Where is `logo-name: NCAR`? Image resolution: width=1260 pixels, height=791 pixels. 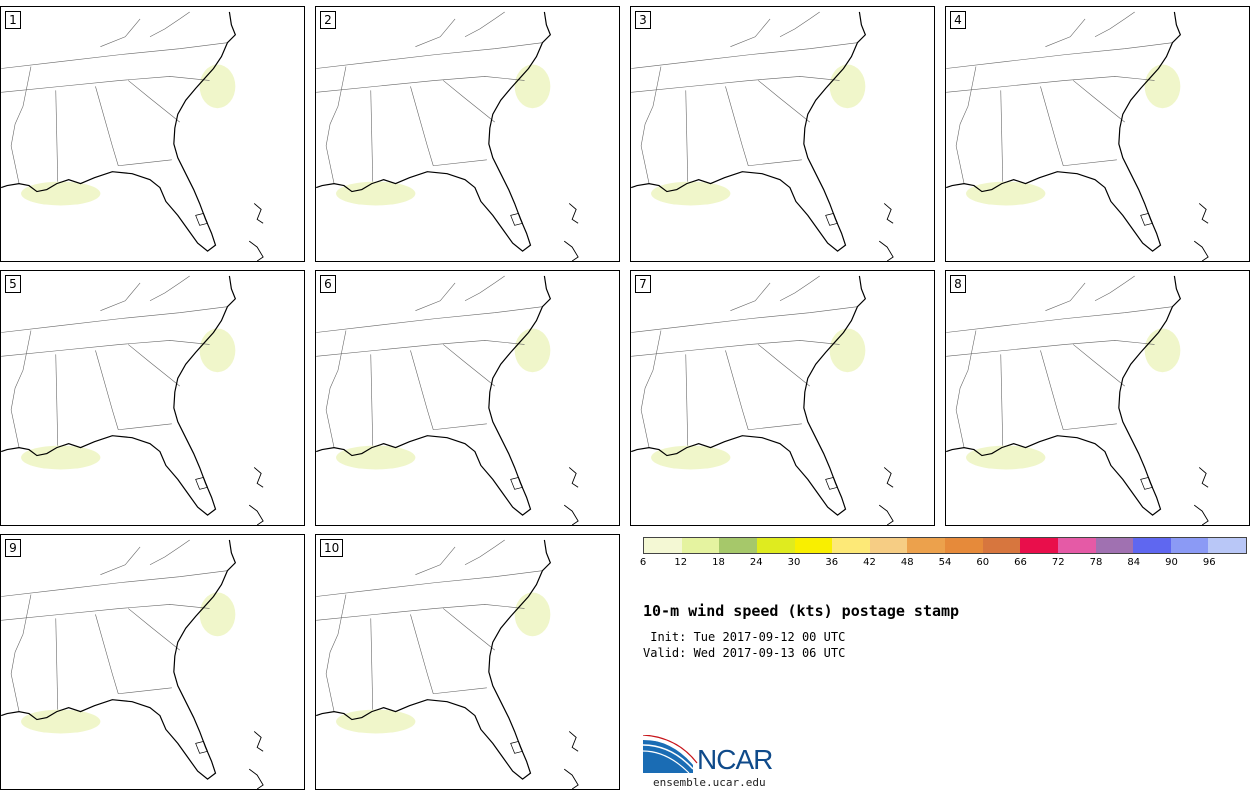 logo-name: NCAR is located at coordinates (735, 759).